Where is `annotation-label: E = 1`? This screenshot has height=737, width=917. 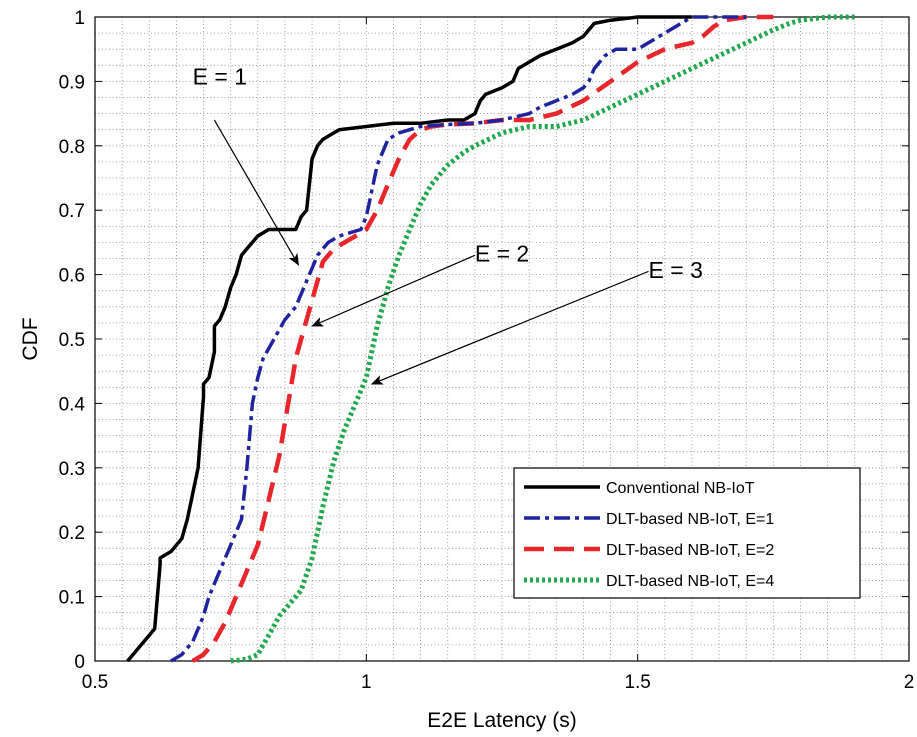
annotation-label: E = 1 is located at coordinates (220, 77).